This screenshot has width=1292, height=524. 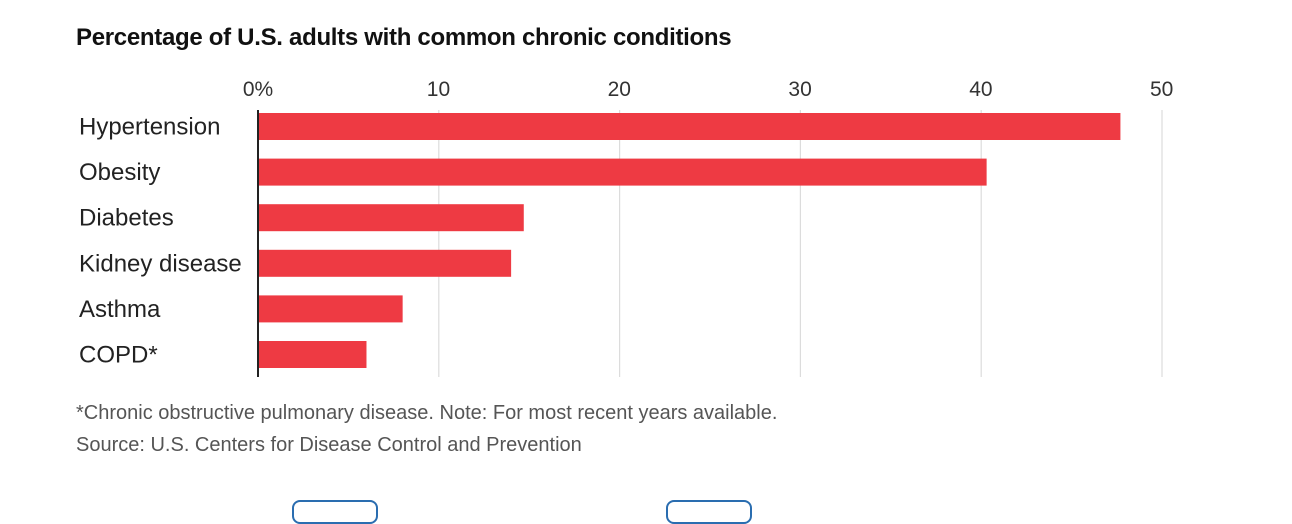 I want to click on x-tick-label: 10, so click(x=438, y=89).